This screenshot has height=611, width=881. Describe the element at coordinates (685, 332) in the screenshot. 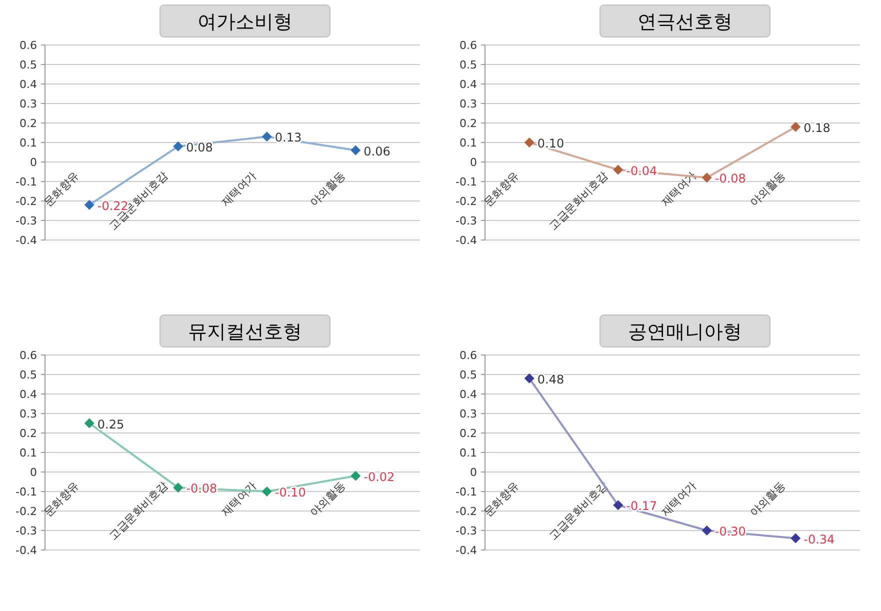

I see `chart-title: 공연매니아형` at that location.